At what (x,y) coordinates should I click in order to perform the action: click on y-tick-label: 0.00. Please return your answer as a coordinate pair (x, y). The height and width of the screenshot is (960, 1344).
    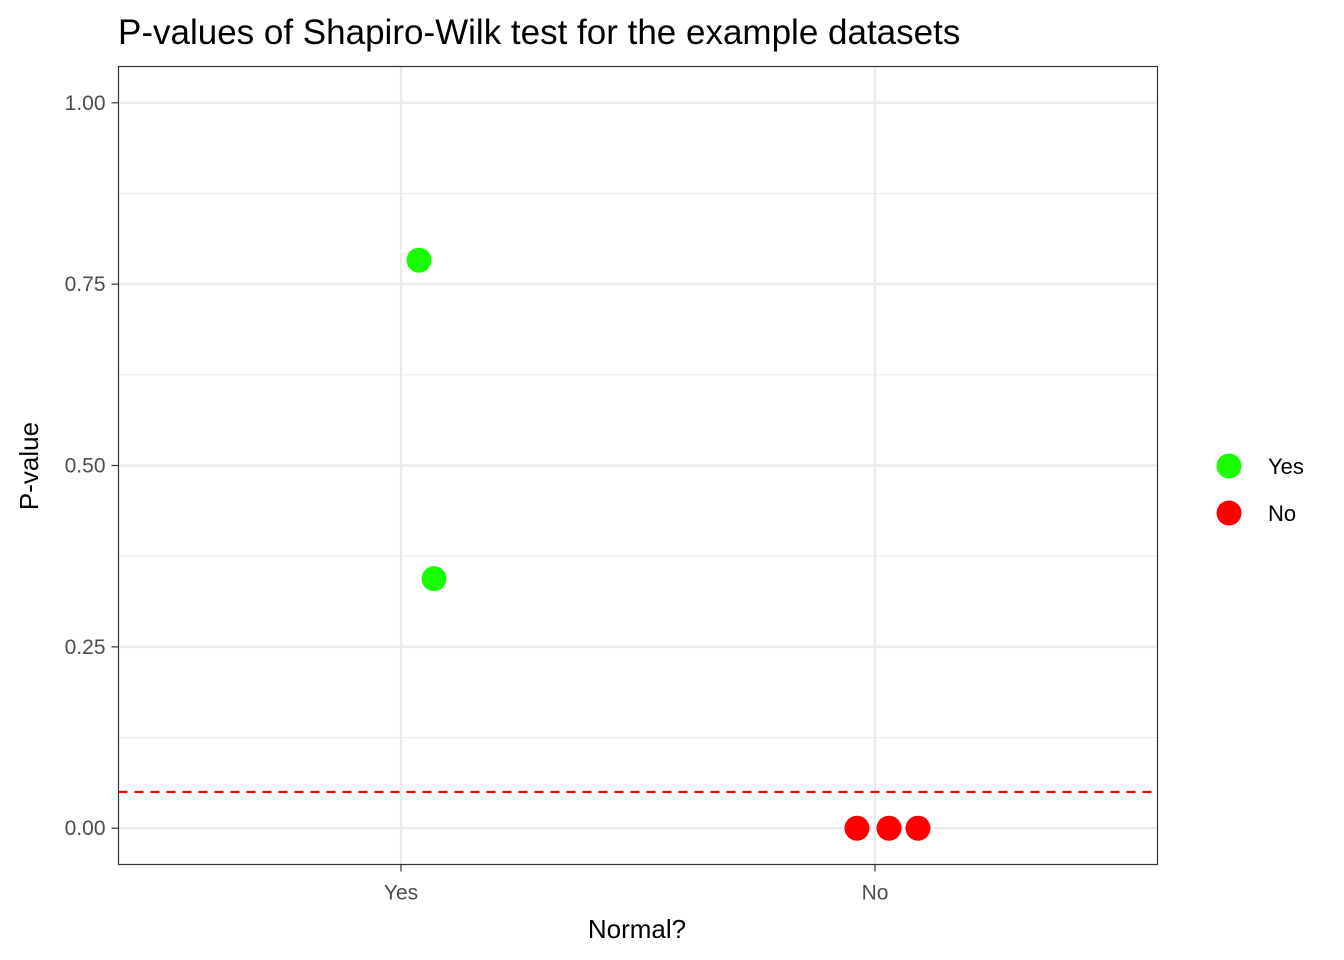
    Looking at the image, I should click on (85, 828).